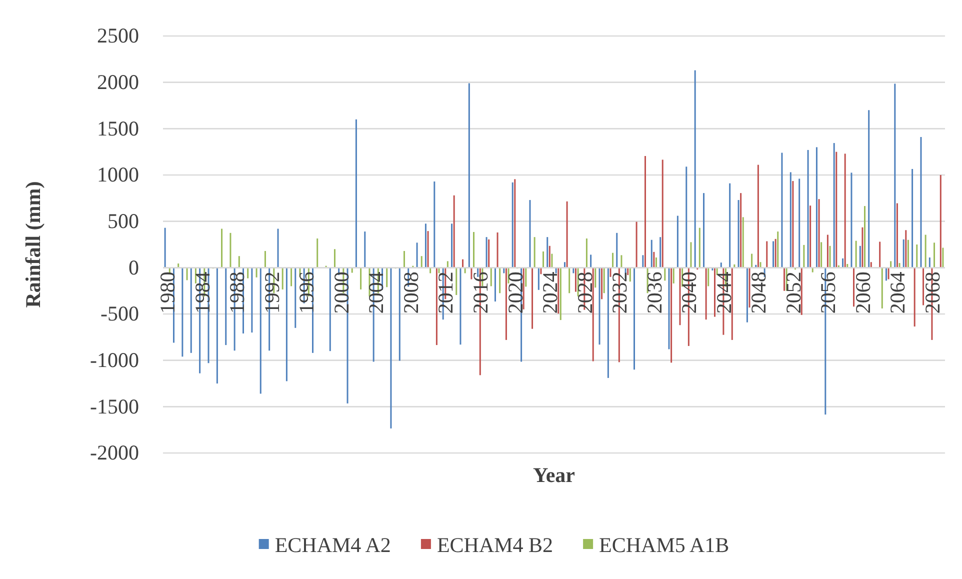 The image size is (962, 579). I want to click on legend-label: ECHAM5 A1B, so click(664, 545).